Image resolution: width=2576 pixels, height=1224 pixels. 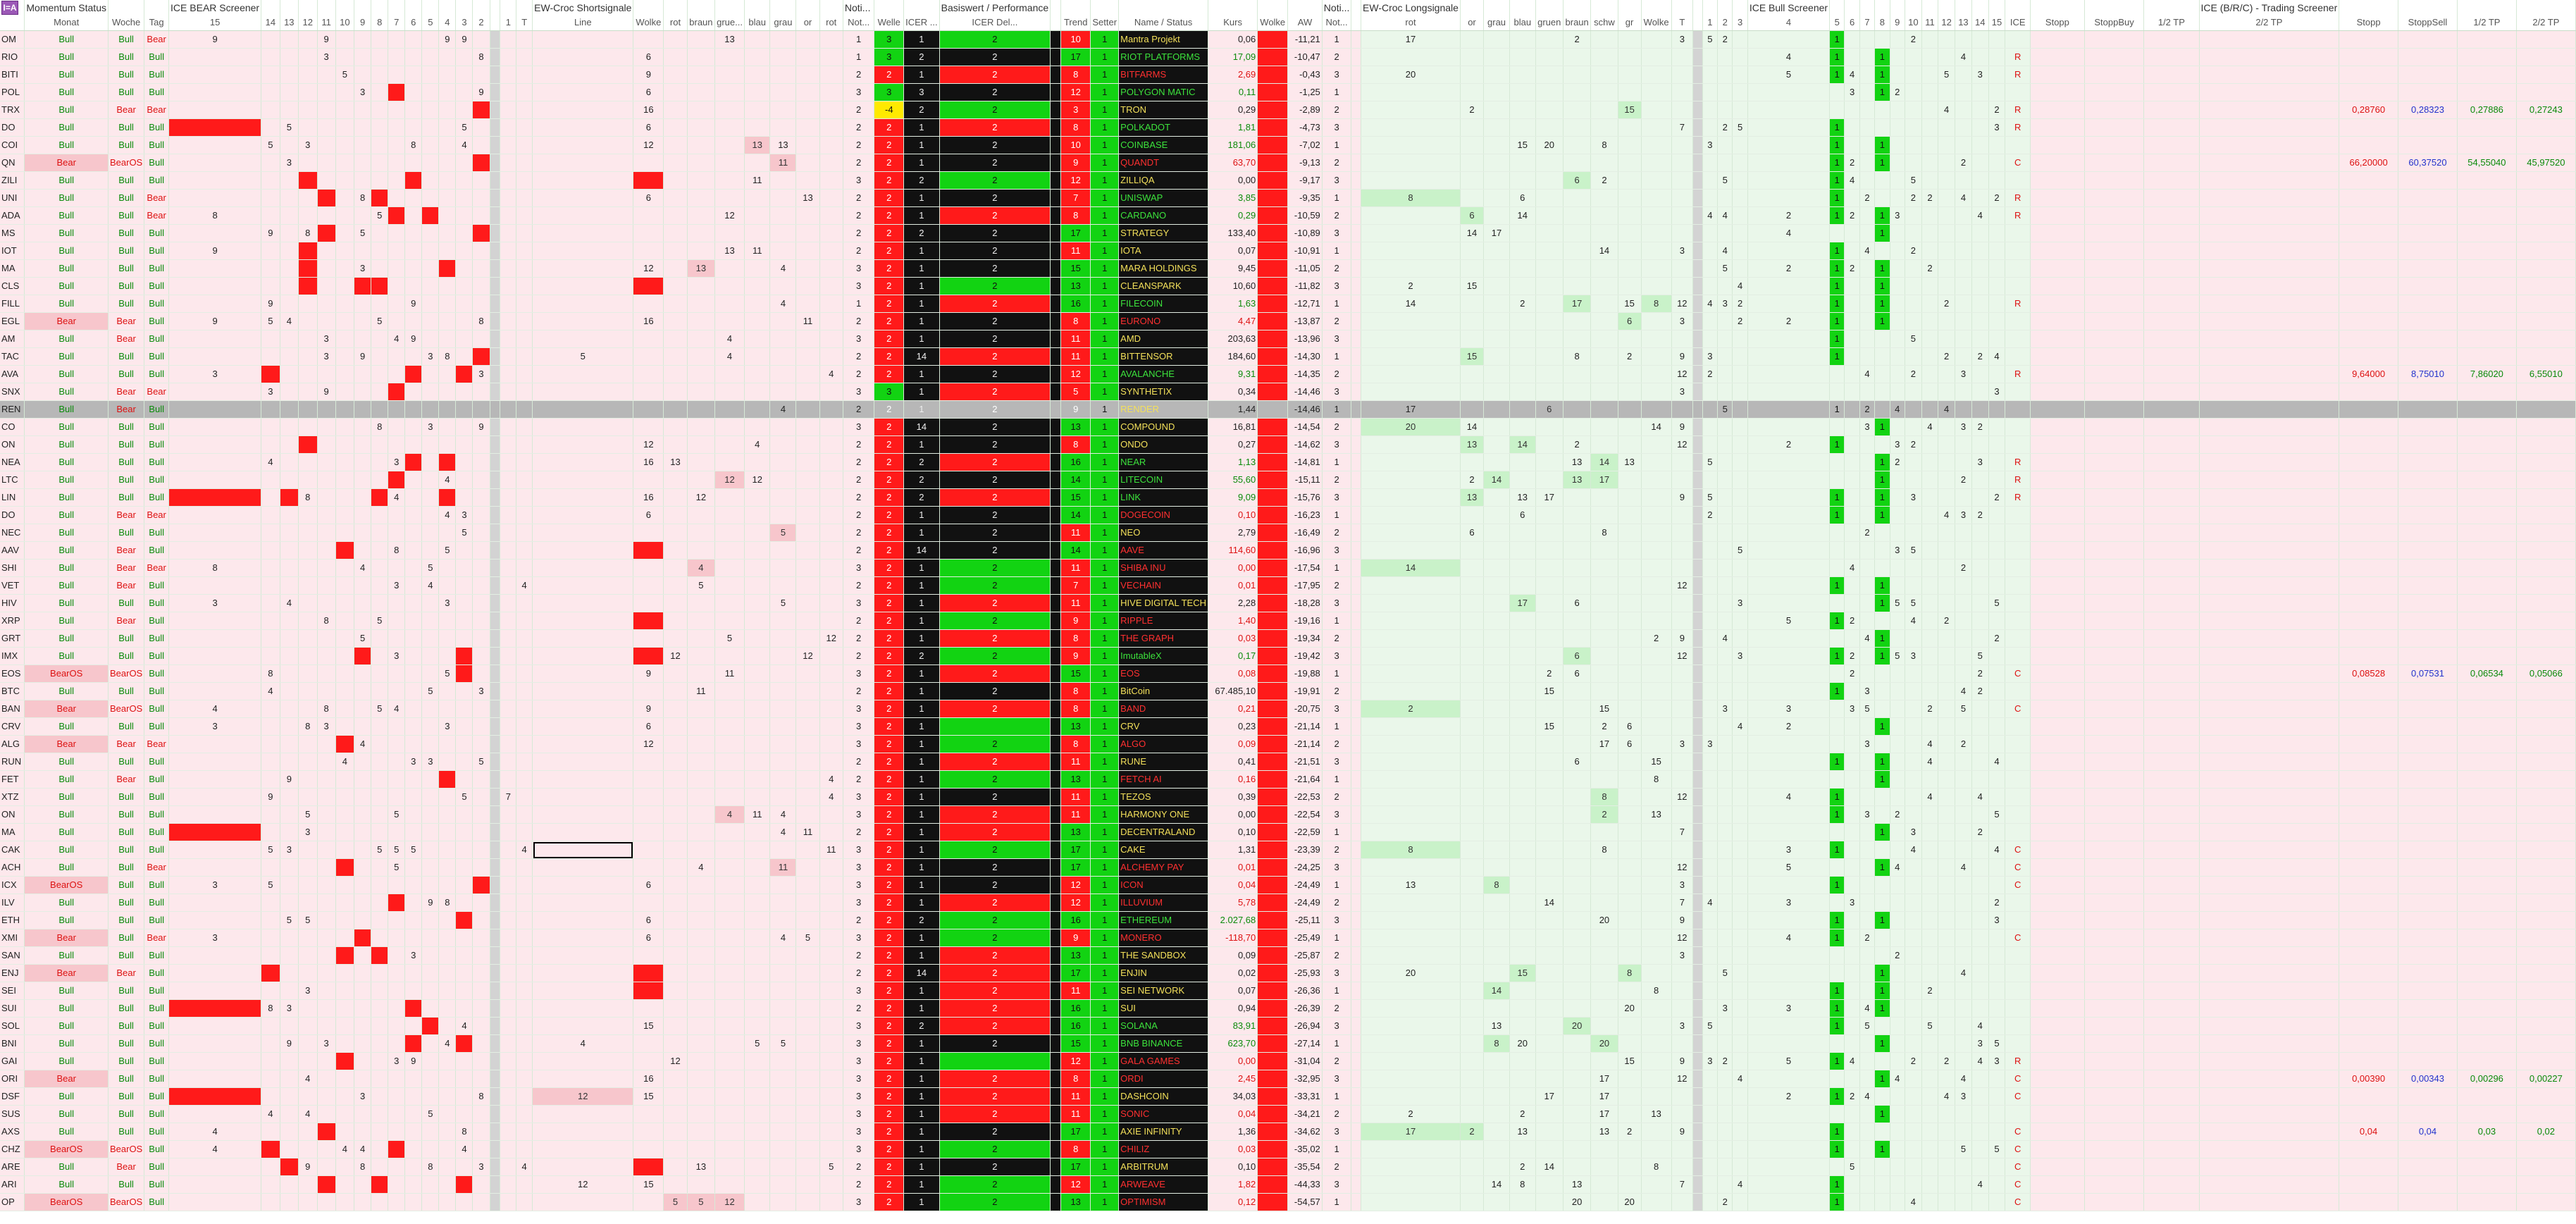 What do you see at coordinates (1233, 374) in the screenshot?
I see `price-cell: 9,31` at bounding box center [1233, 374].